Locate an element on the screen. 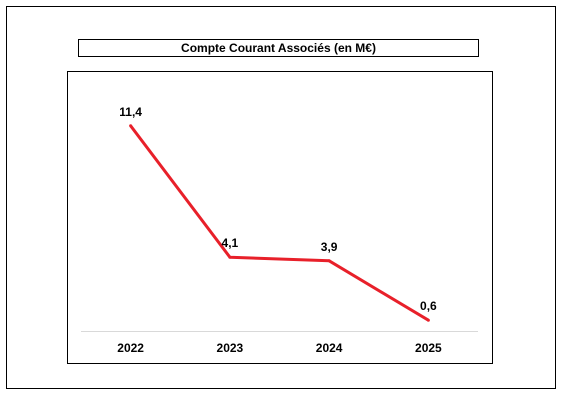 This screenshot has width=568, height=402. chart-title-text: Compte Courant Associés (en M€) is located at coordinates (278, 48).